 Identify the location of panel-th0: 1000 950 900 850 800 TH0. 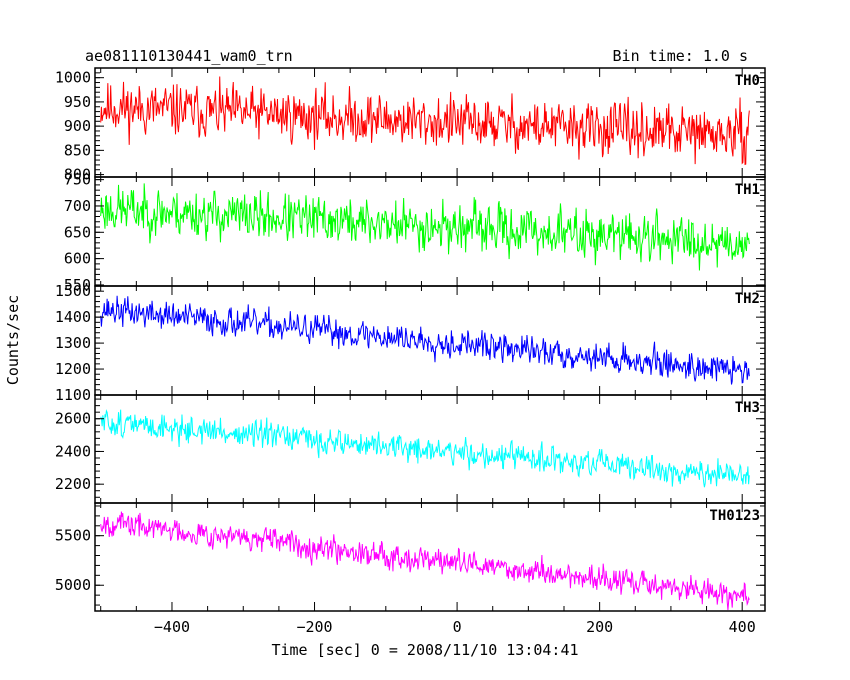
(410, 125).